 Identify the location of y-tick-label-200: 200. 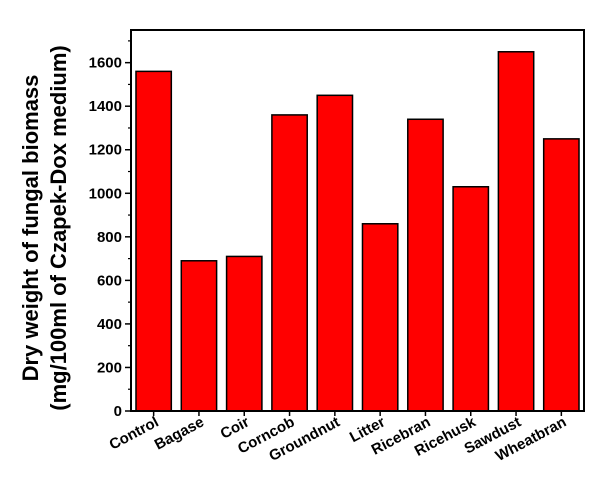
(109, 367).